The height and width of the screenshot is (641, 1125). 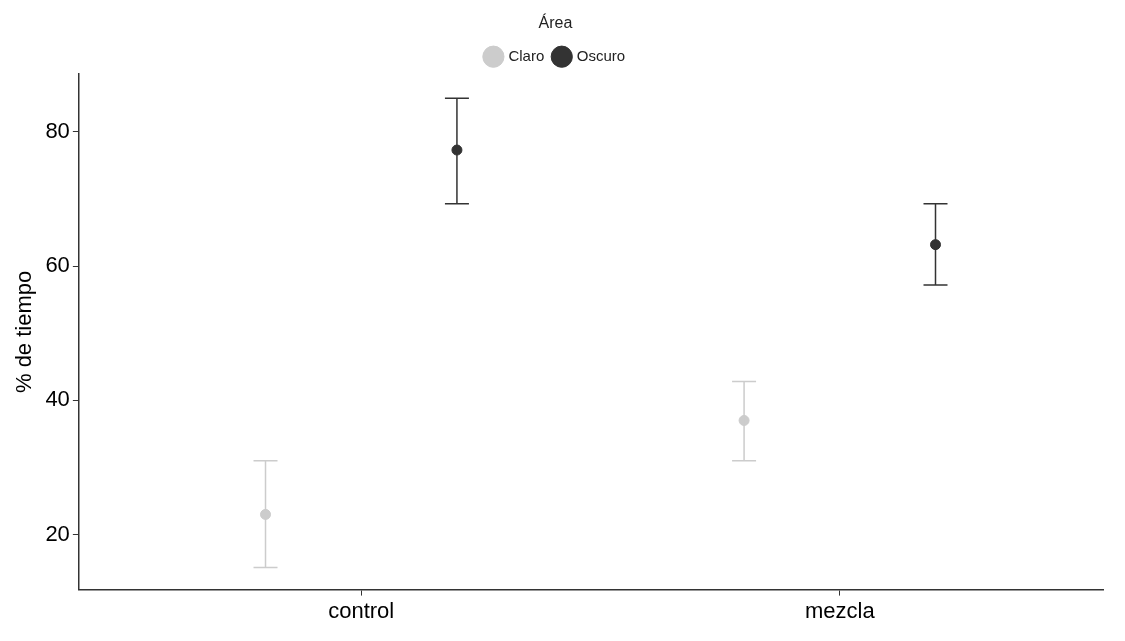 I want to click on legend-label: Claro, so click(x=526, y=55).